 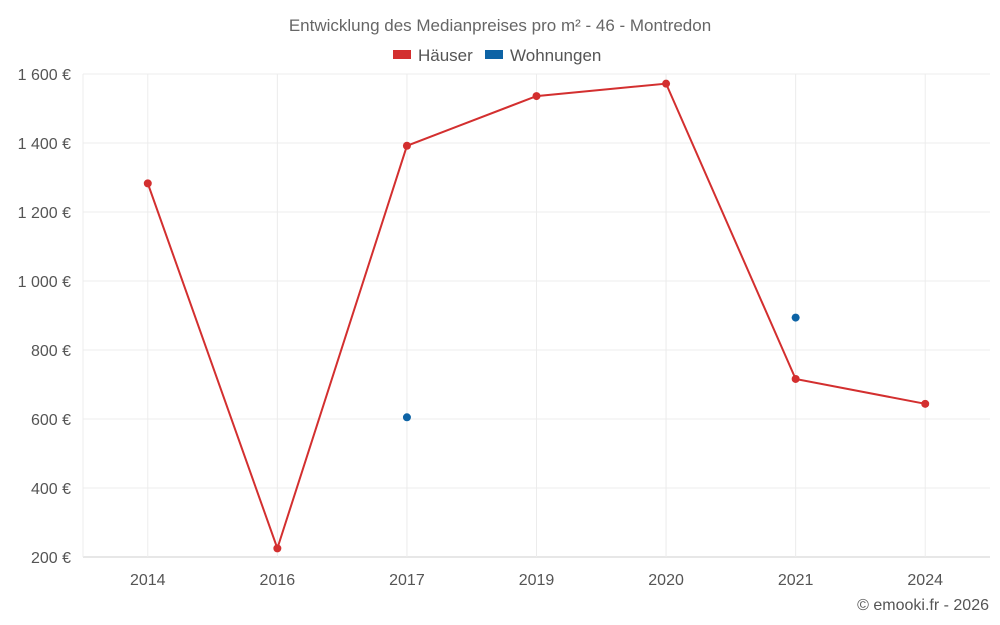 I want to click on x-tick-label: 2017, so click(x=407, y=580).